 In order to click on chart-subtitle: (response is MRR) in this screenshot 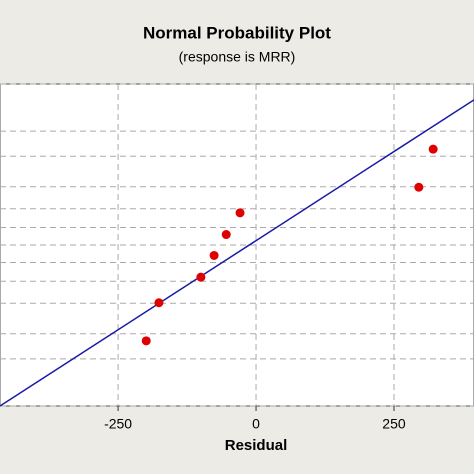, I will do `click(237, 57)`.